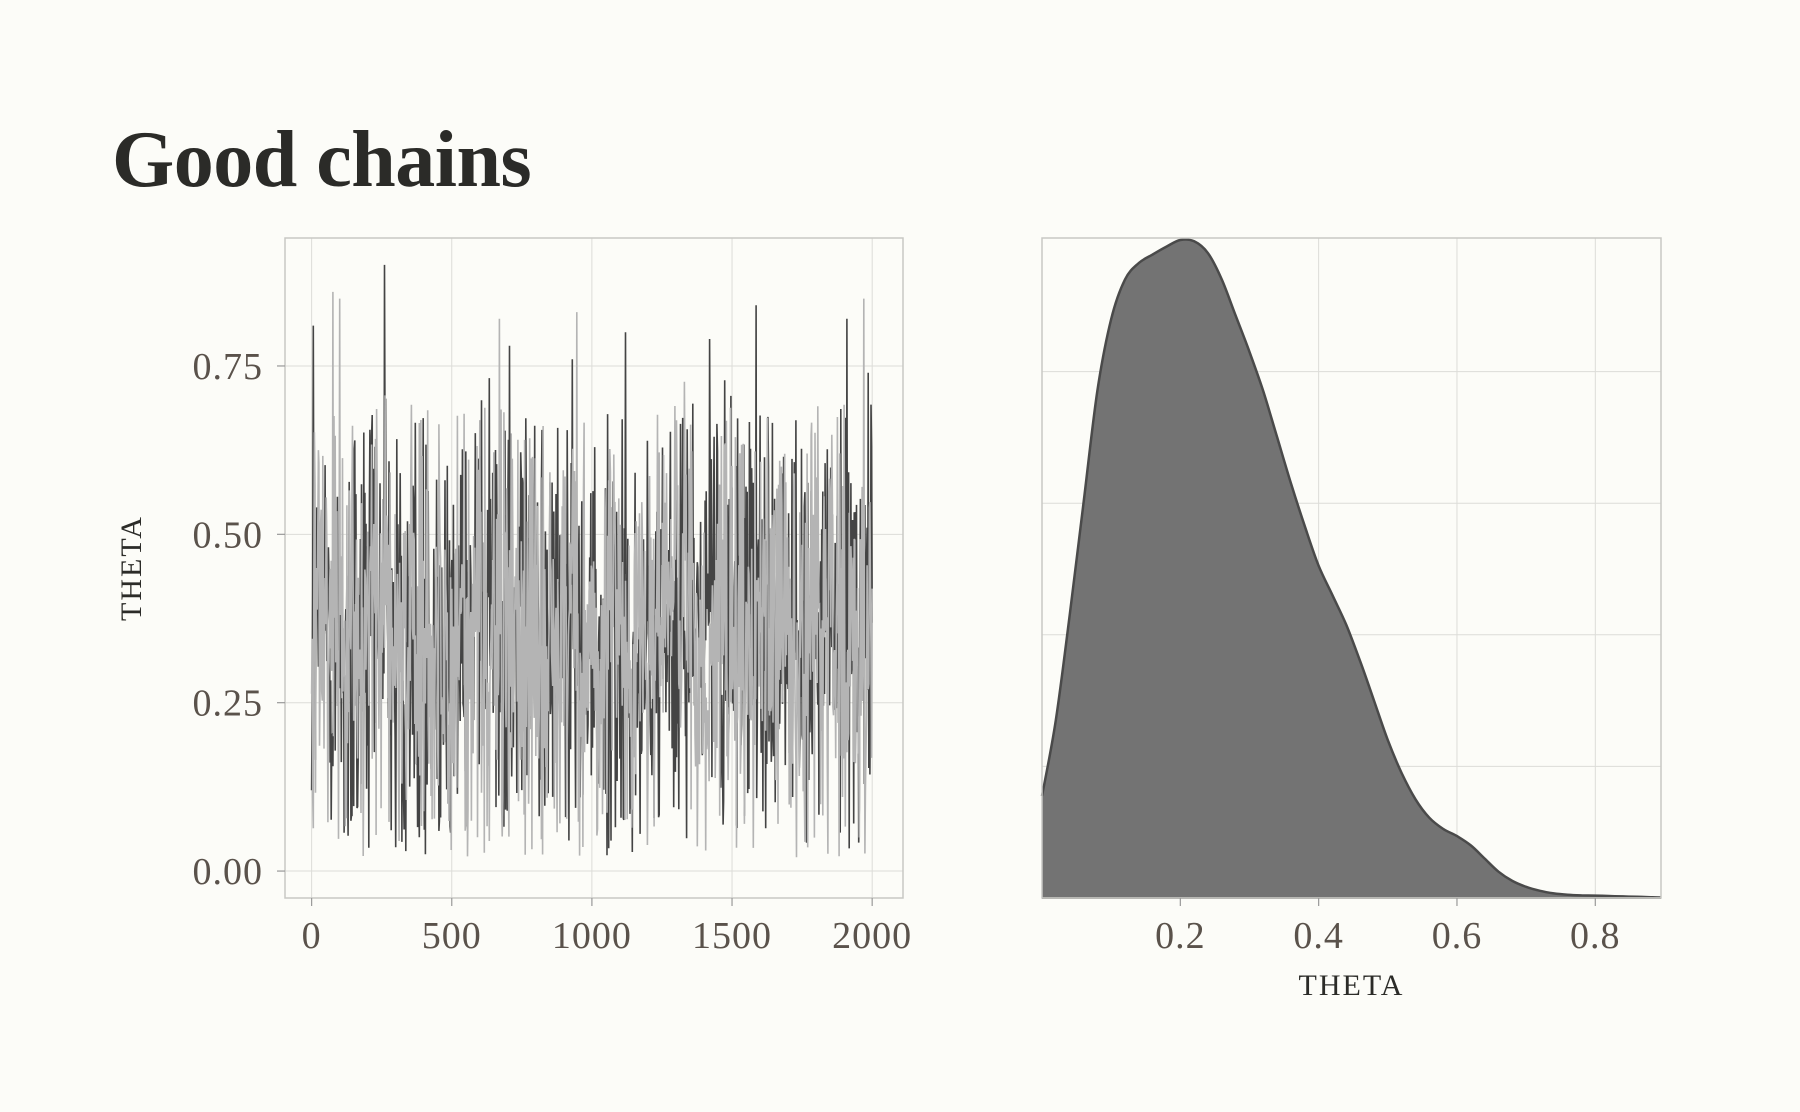  I want to click on x-axis-title: THETA, so click(1352, 985).